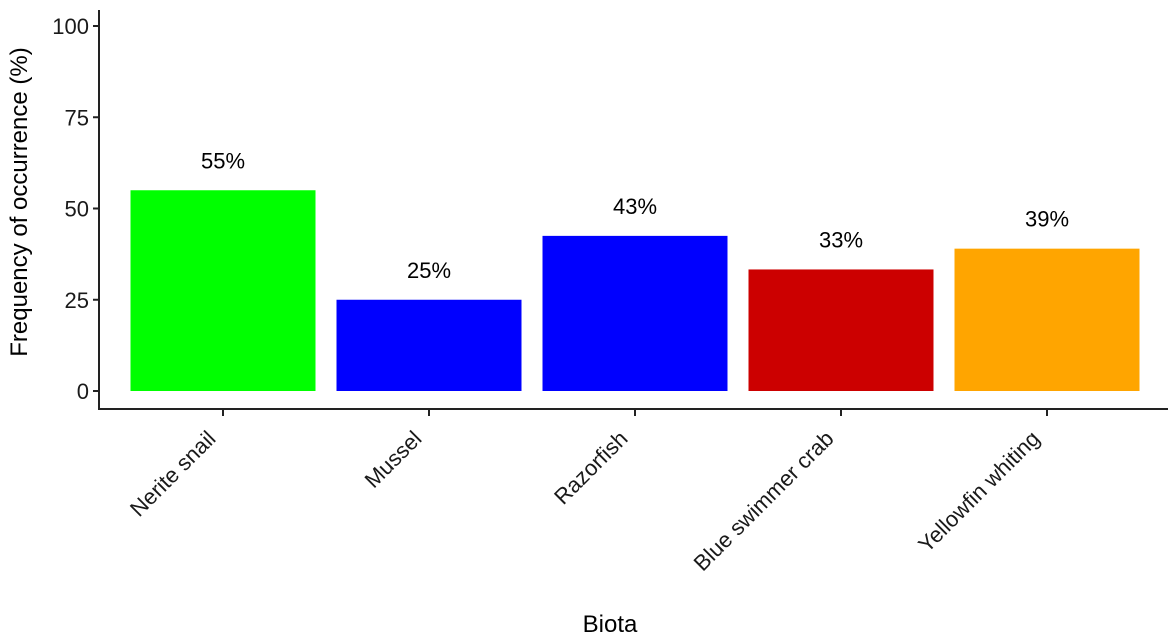 Image resolution: width=1174 pixels, height=641 pixels. Describe the element at coordinates (77, 117) in the screenshot. I see `y-tick-label: 75` at that location.